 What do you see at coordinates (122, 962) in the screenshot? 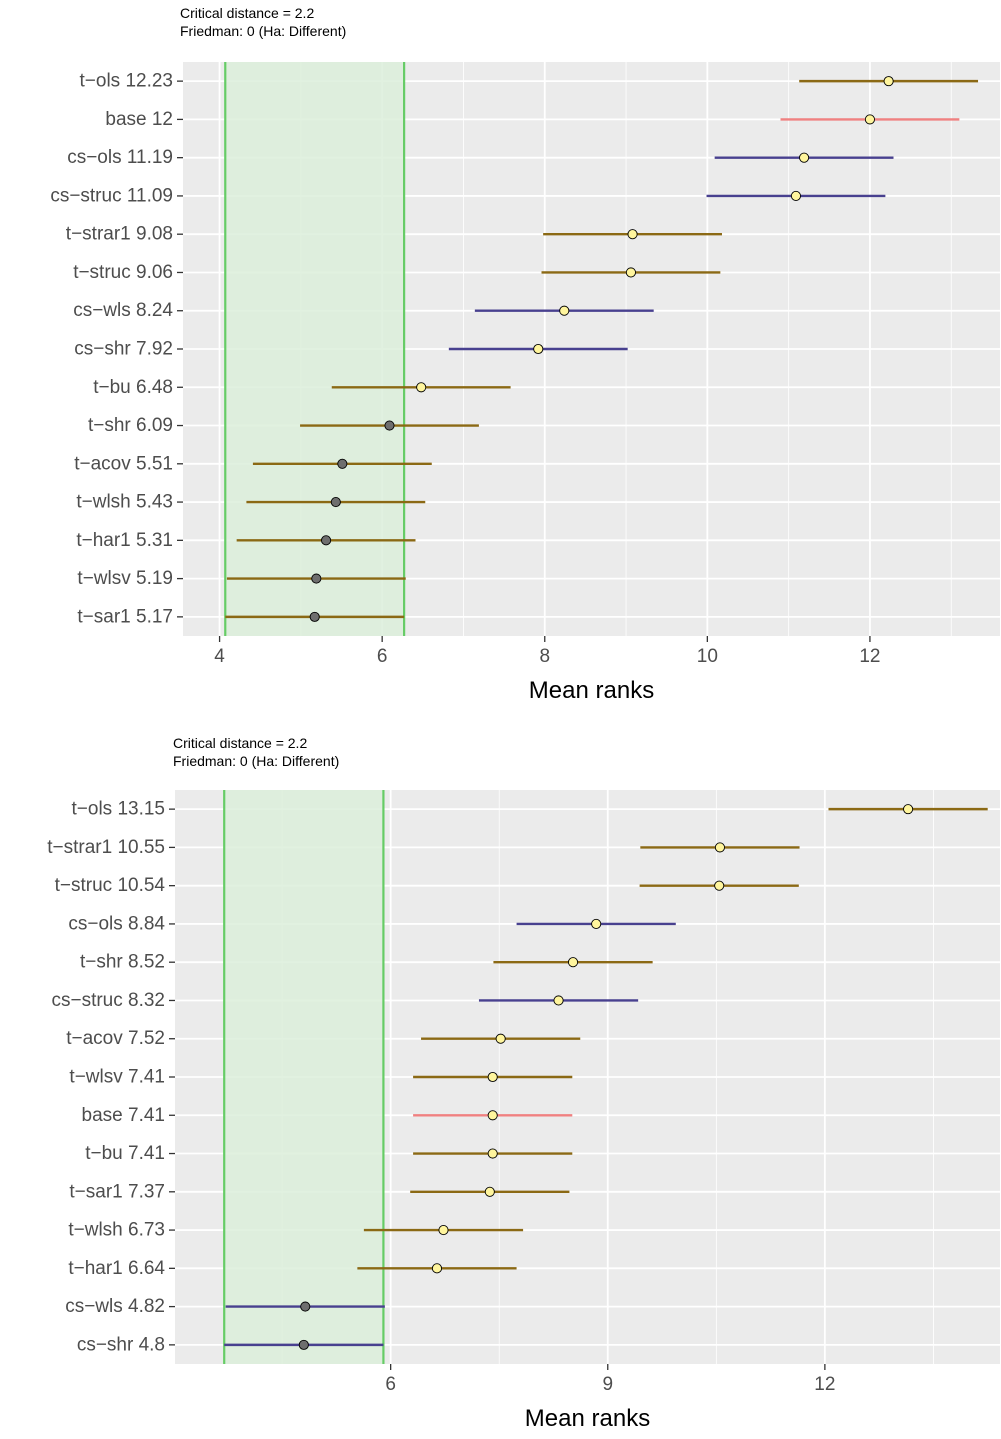
I see `y-tick-label: t−shr 8.52` at bounding box center [122, 962].